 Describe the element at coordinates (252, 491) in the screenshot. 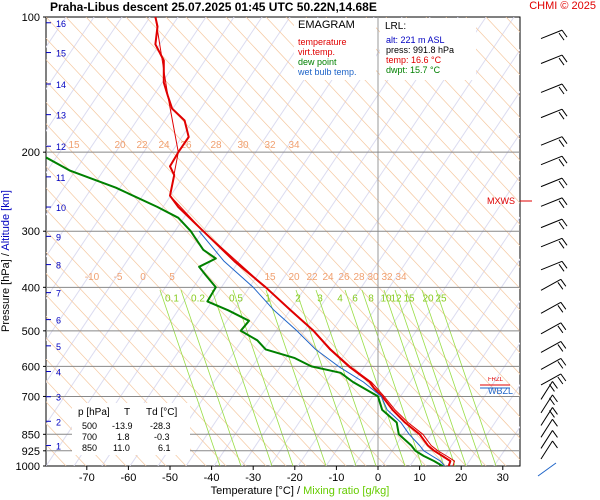

I see `x-axis-label-temperature: Temperature [°C]` at that location.